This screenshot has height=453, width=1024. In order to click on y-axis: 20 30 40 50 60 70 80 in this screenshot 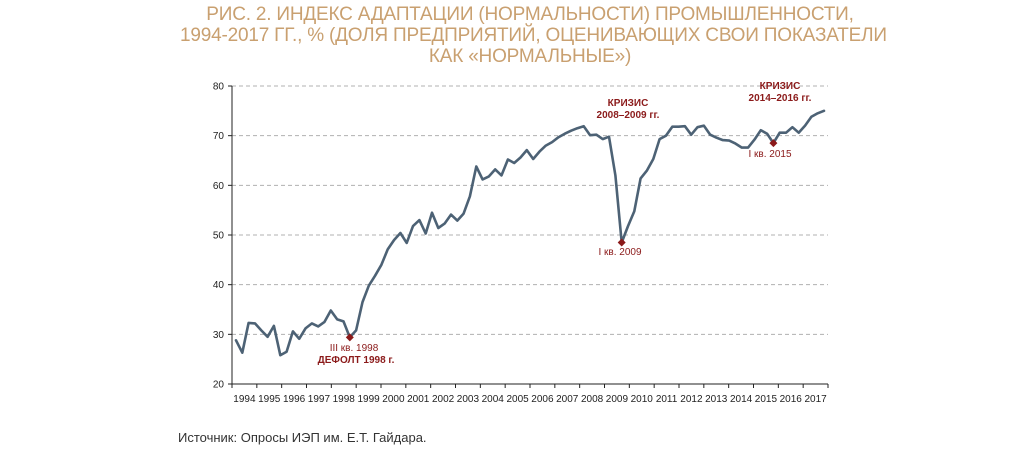, I will do `click(223, 236)`.